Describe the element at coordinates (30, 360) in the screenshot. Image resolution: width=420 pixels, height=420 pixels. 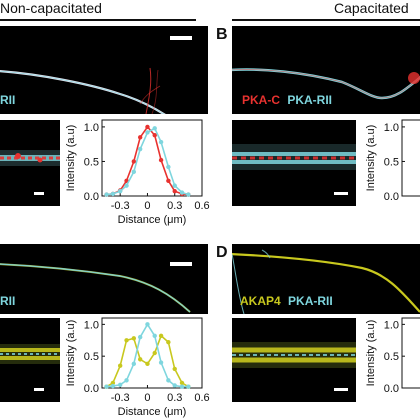
I see `panel-c-zoom-image` at that location.